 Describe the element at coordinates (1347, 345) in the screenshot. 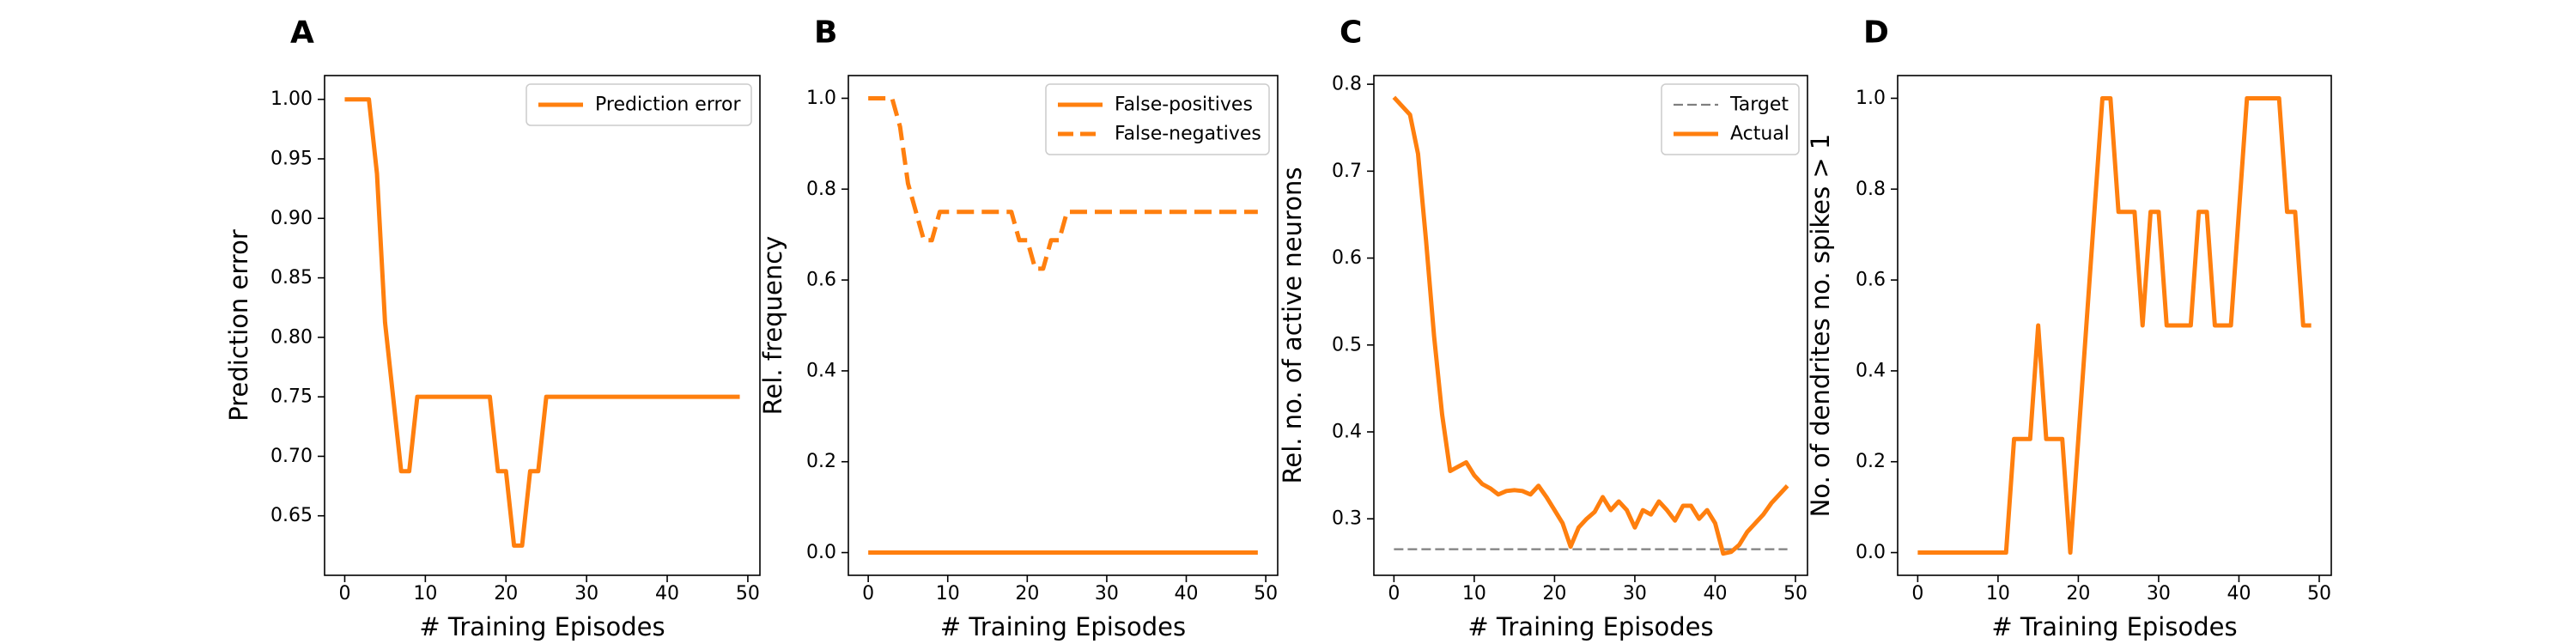

I see `y-tick-label: 0.5` at that location.